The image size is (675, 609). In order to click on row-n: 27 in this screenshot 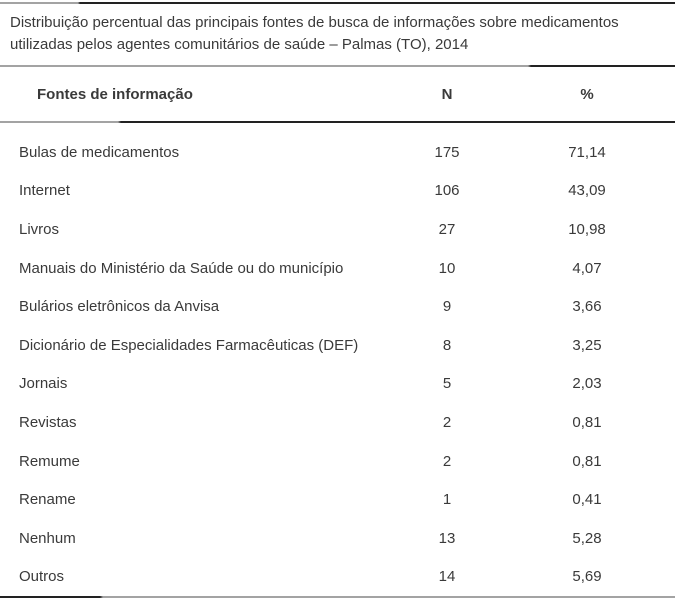, I will do `click(447, 229)`.